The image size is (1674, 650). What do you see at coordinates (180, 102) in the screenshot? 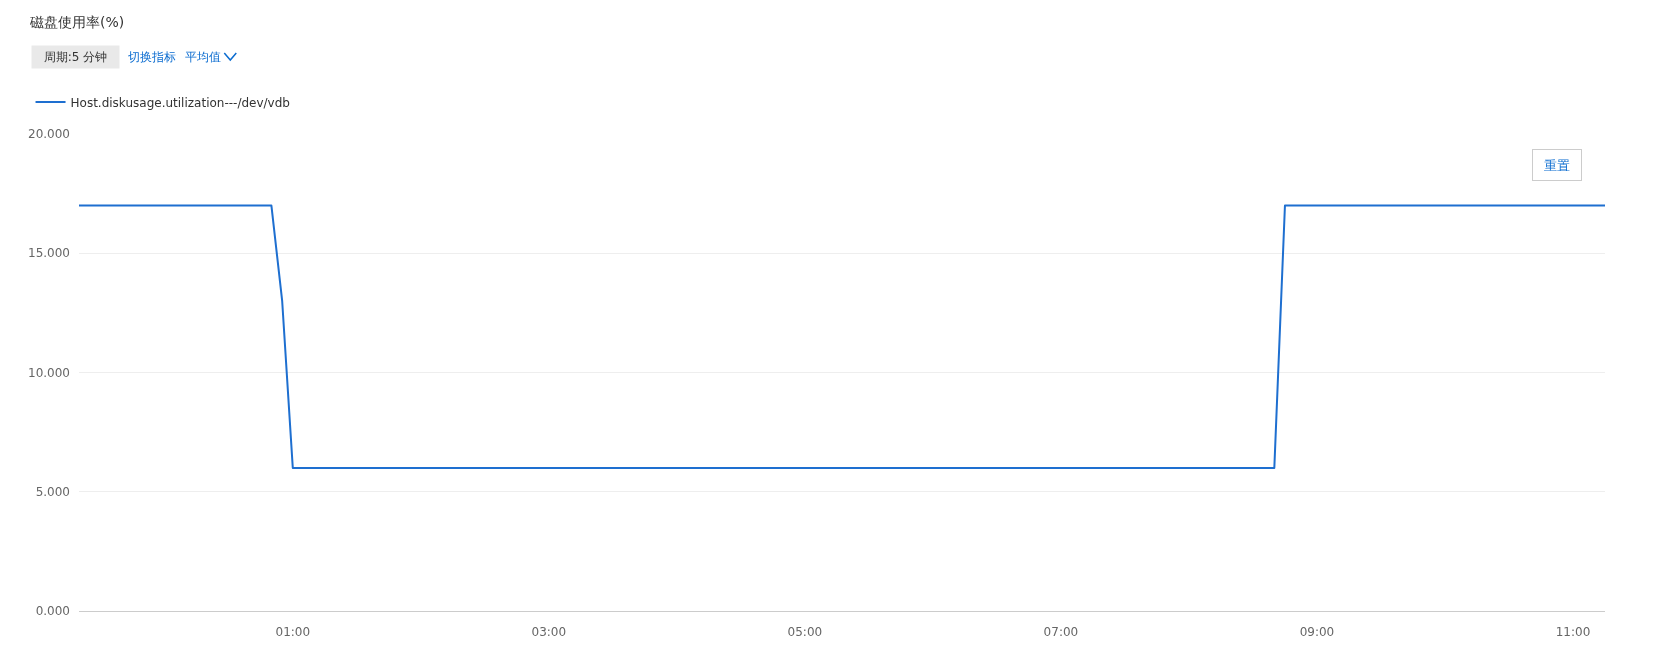
I see `legend-label: Host.diskusage.utilization---/dev/vdb` at bounding box center [180, 102].